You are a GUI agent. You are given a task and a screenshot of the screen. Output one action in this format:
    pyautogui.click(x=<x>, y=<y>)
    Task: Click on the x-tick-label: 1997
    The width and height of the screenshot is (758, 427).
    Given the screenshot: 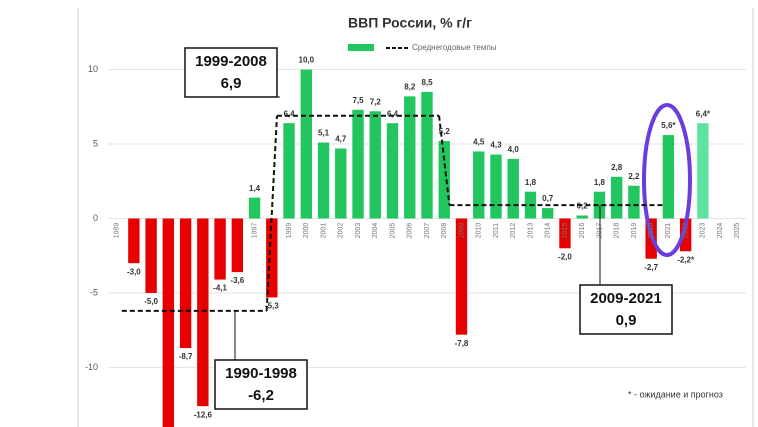 What is the action you would take?
    pyautogui.click(x=254, y=231)
    